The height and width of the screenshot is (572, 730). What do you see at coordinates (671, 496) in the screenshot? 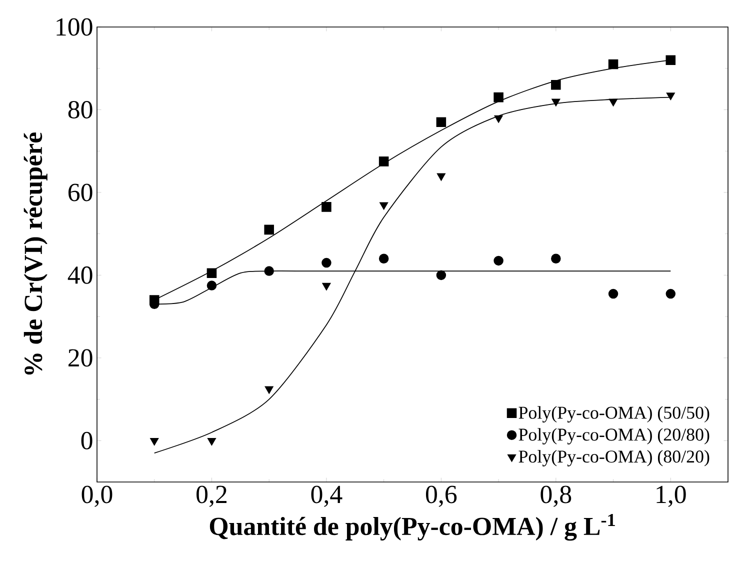
I see `x-tick-label: 1,0` at bounding box center [671, 496].